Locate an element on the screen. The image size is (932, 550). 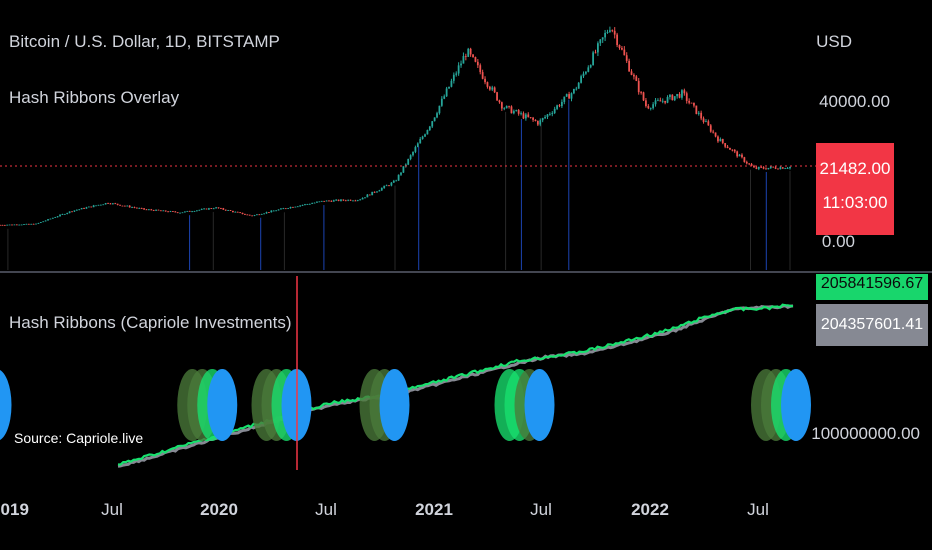
indicator-legend: Hash Ribbons (Capriole Investments) is located at coordinates (150, 322).